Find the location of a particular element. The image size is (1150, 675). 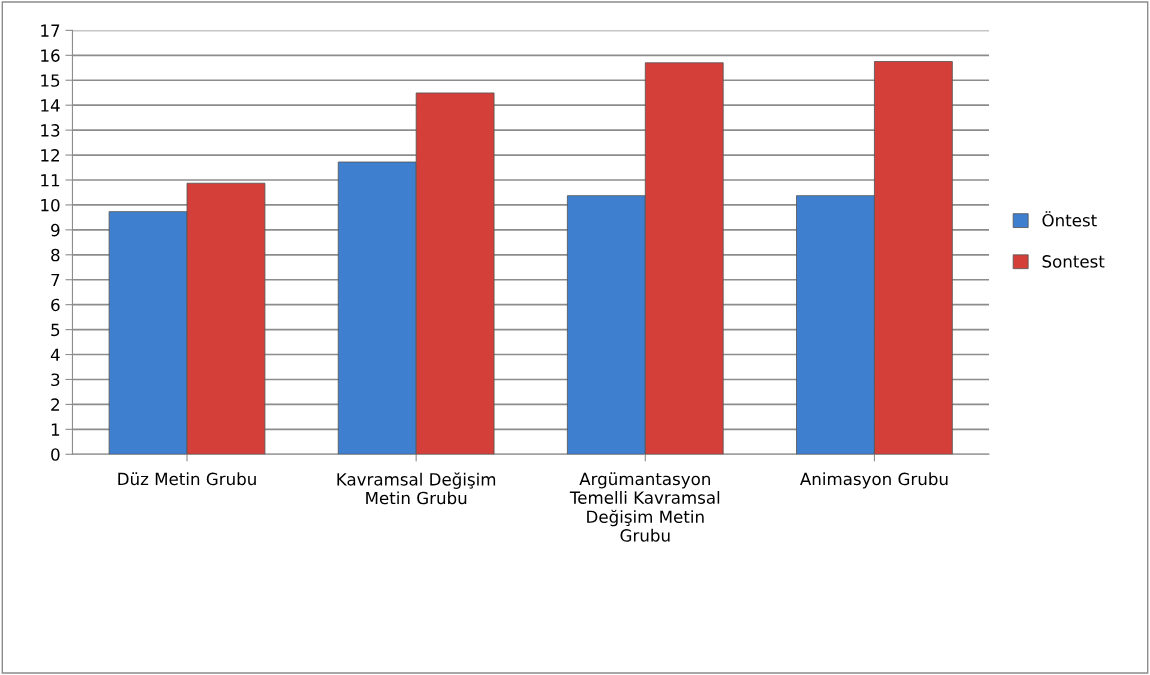

y-tick-label: 10 is located at coordinates (50, 205).